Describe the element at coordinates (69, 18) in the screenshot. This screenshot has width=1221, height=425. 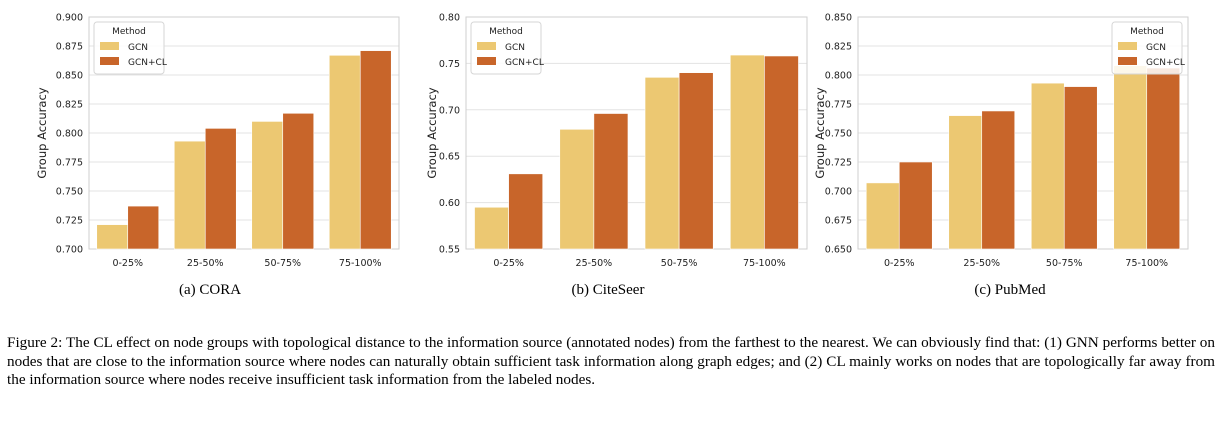
I see `y-tick-label: 0.900` at that location.